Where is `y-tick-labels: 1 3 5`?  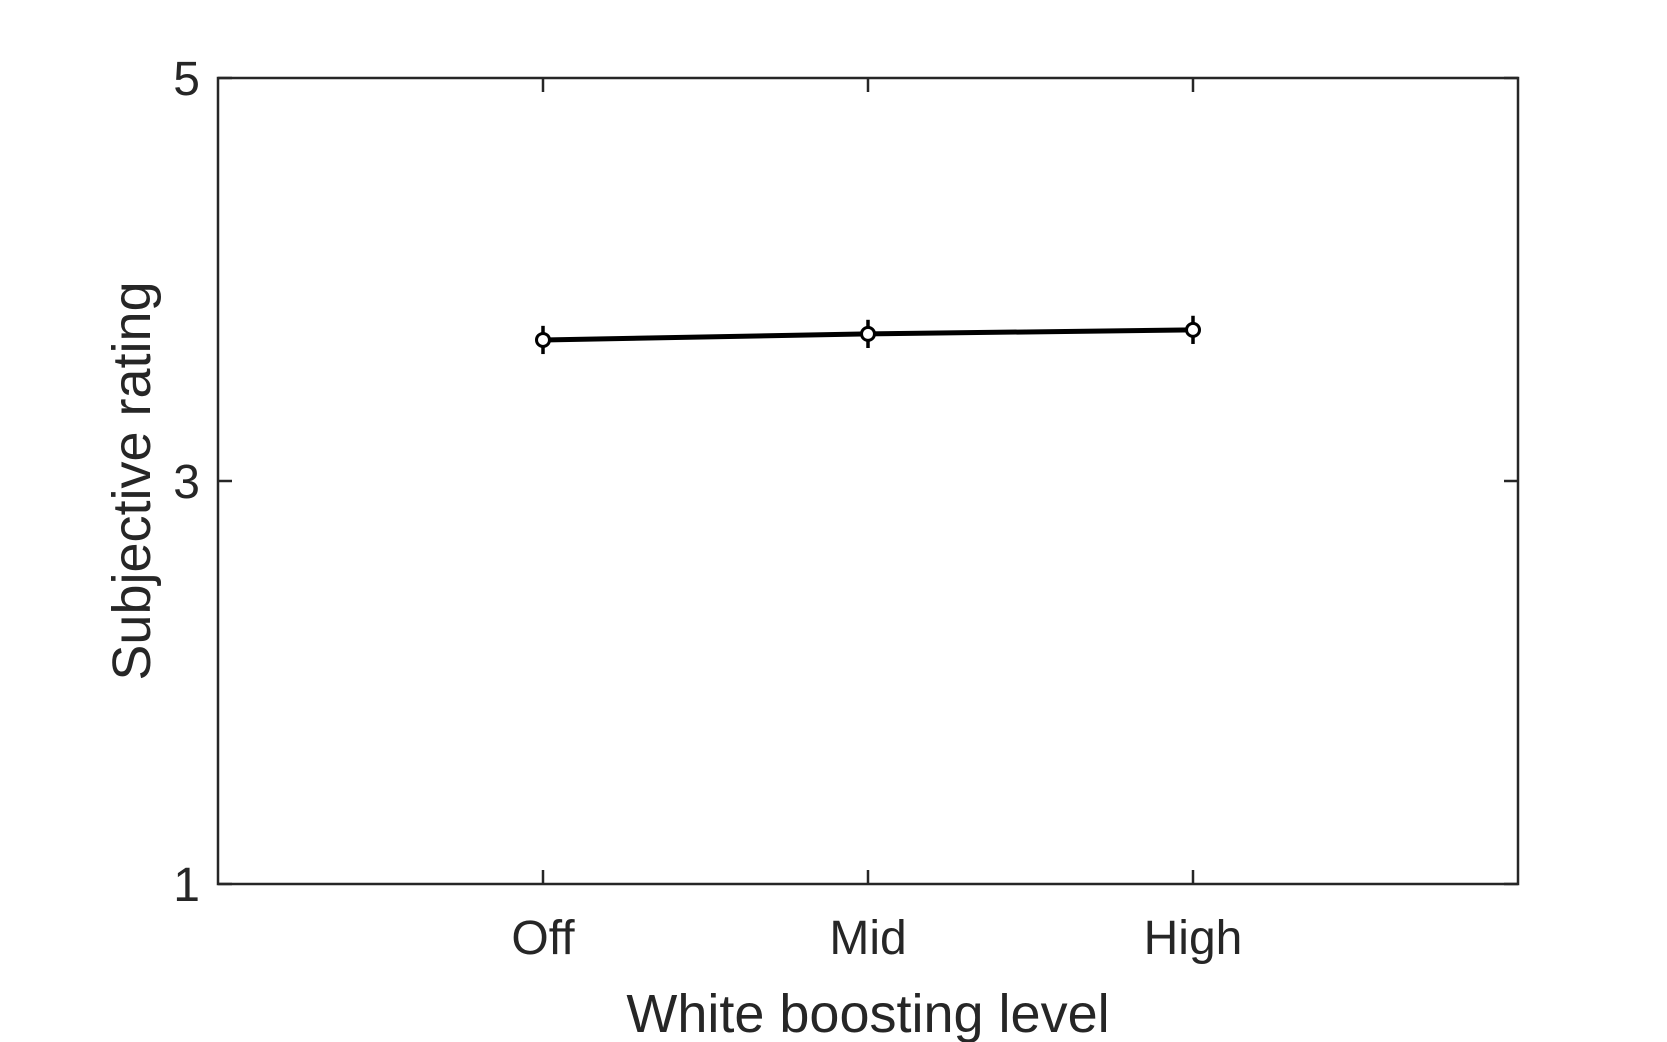 y-tick-labels: 1 3 5 is located at coordinates (186, 482).